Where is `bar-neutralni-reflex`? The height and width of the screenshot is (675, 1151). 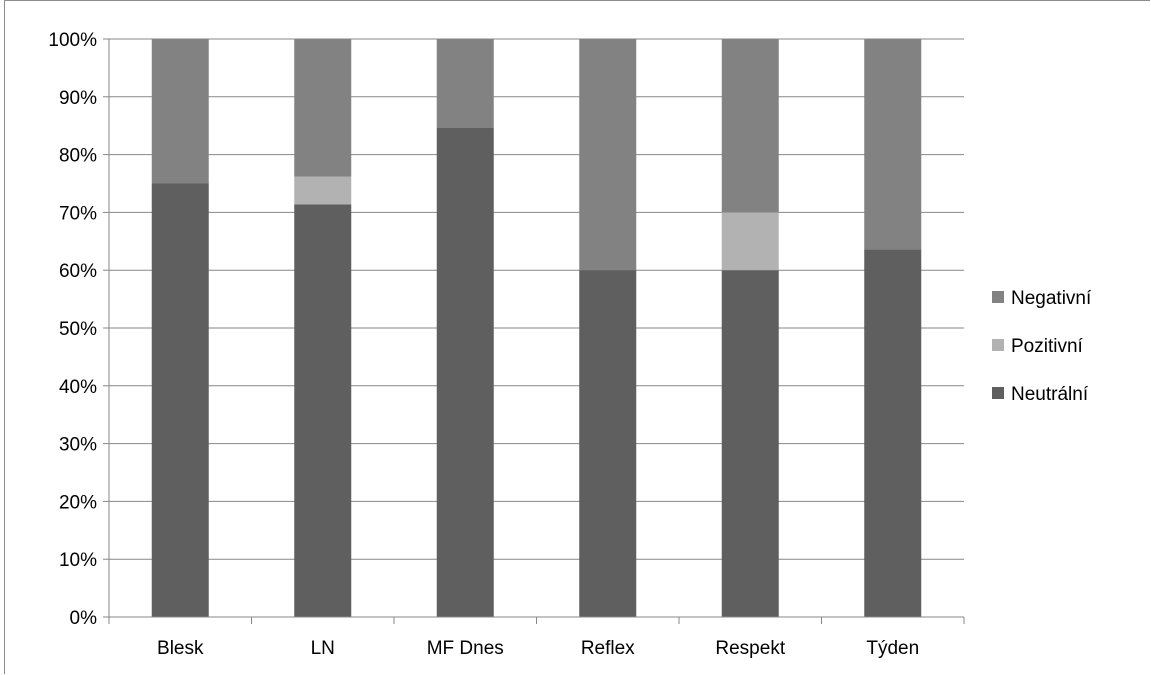
bar-neutralni-reflex is located at coordinates (608, 443).